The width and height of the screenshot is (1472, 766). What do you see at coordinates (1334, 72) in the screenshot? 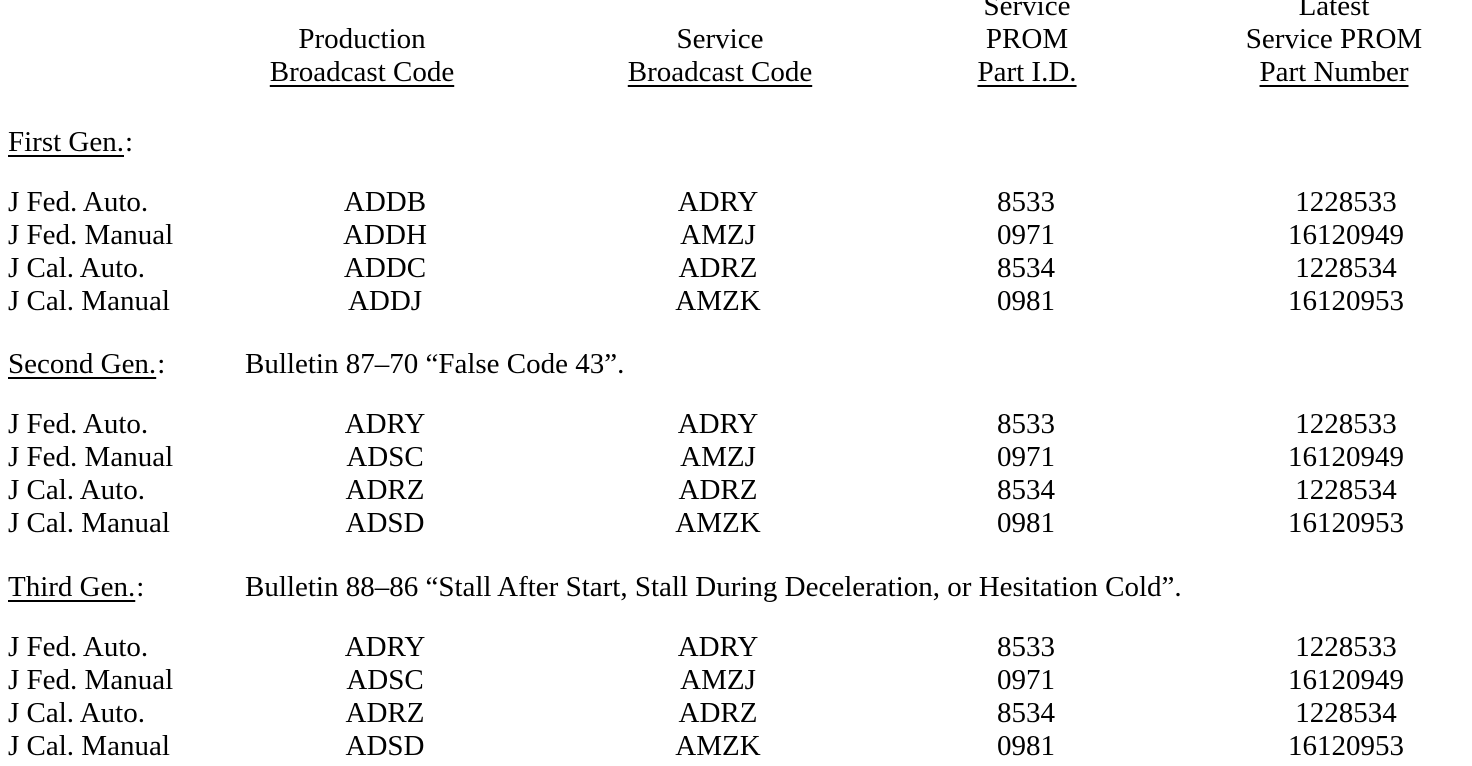
I see `column-header: Part Number` at bounding box center [1334, 72].